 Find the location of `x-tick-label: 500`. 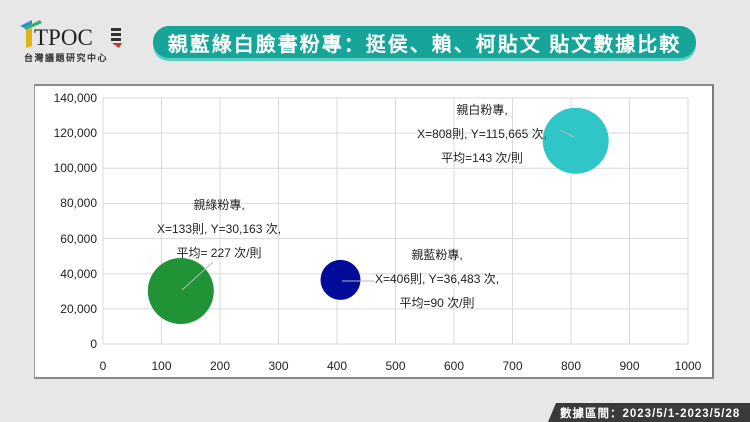

x-tick-label: 500 is located at coordinates (395, 366).